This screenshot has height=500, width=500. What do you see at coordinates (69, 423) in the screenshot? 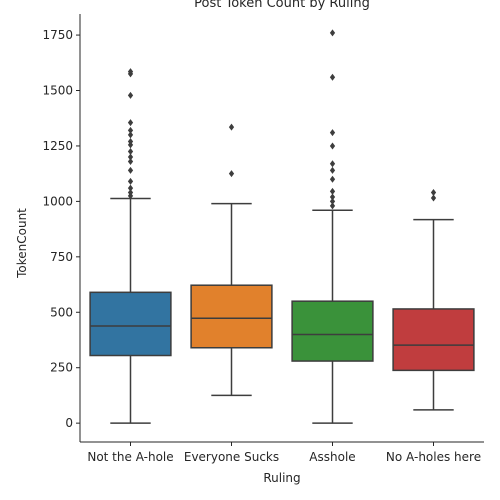
I see `y-tick-label: 0` at bounding box center [69, 423].